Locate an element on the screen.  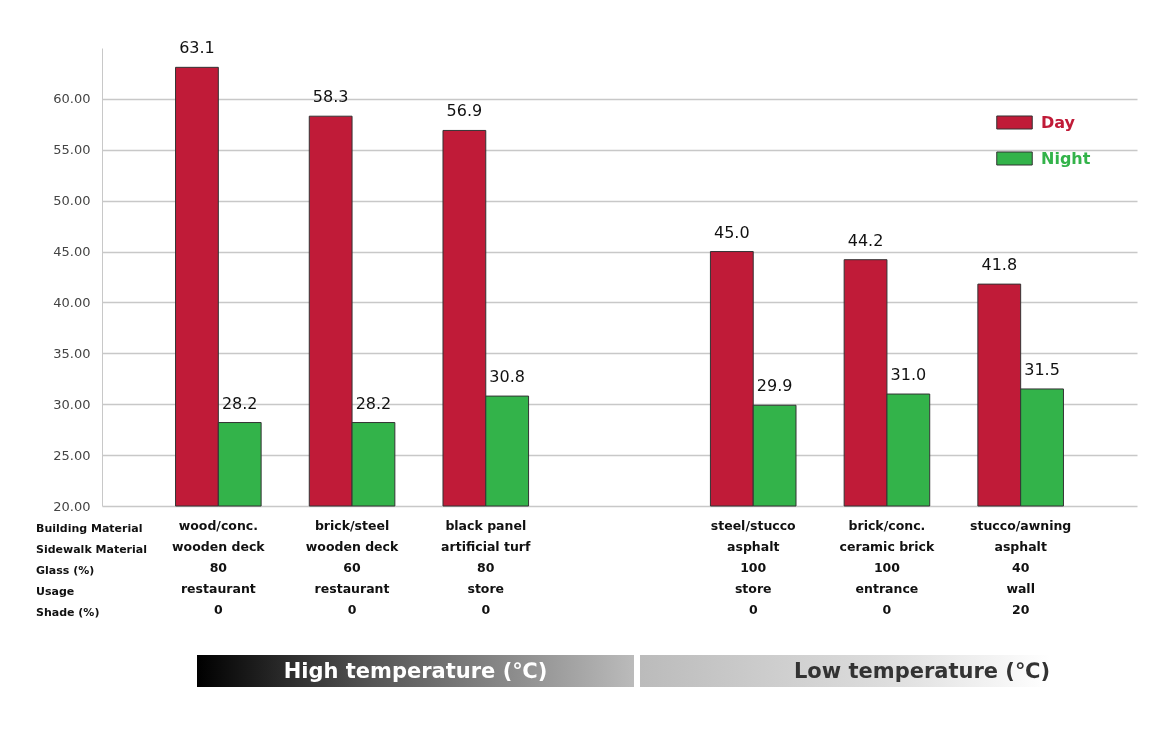
data-label: 45.0 is located at coordinates (732, 232).